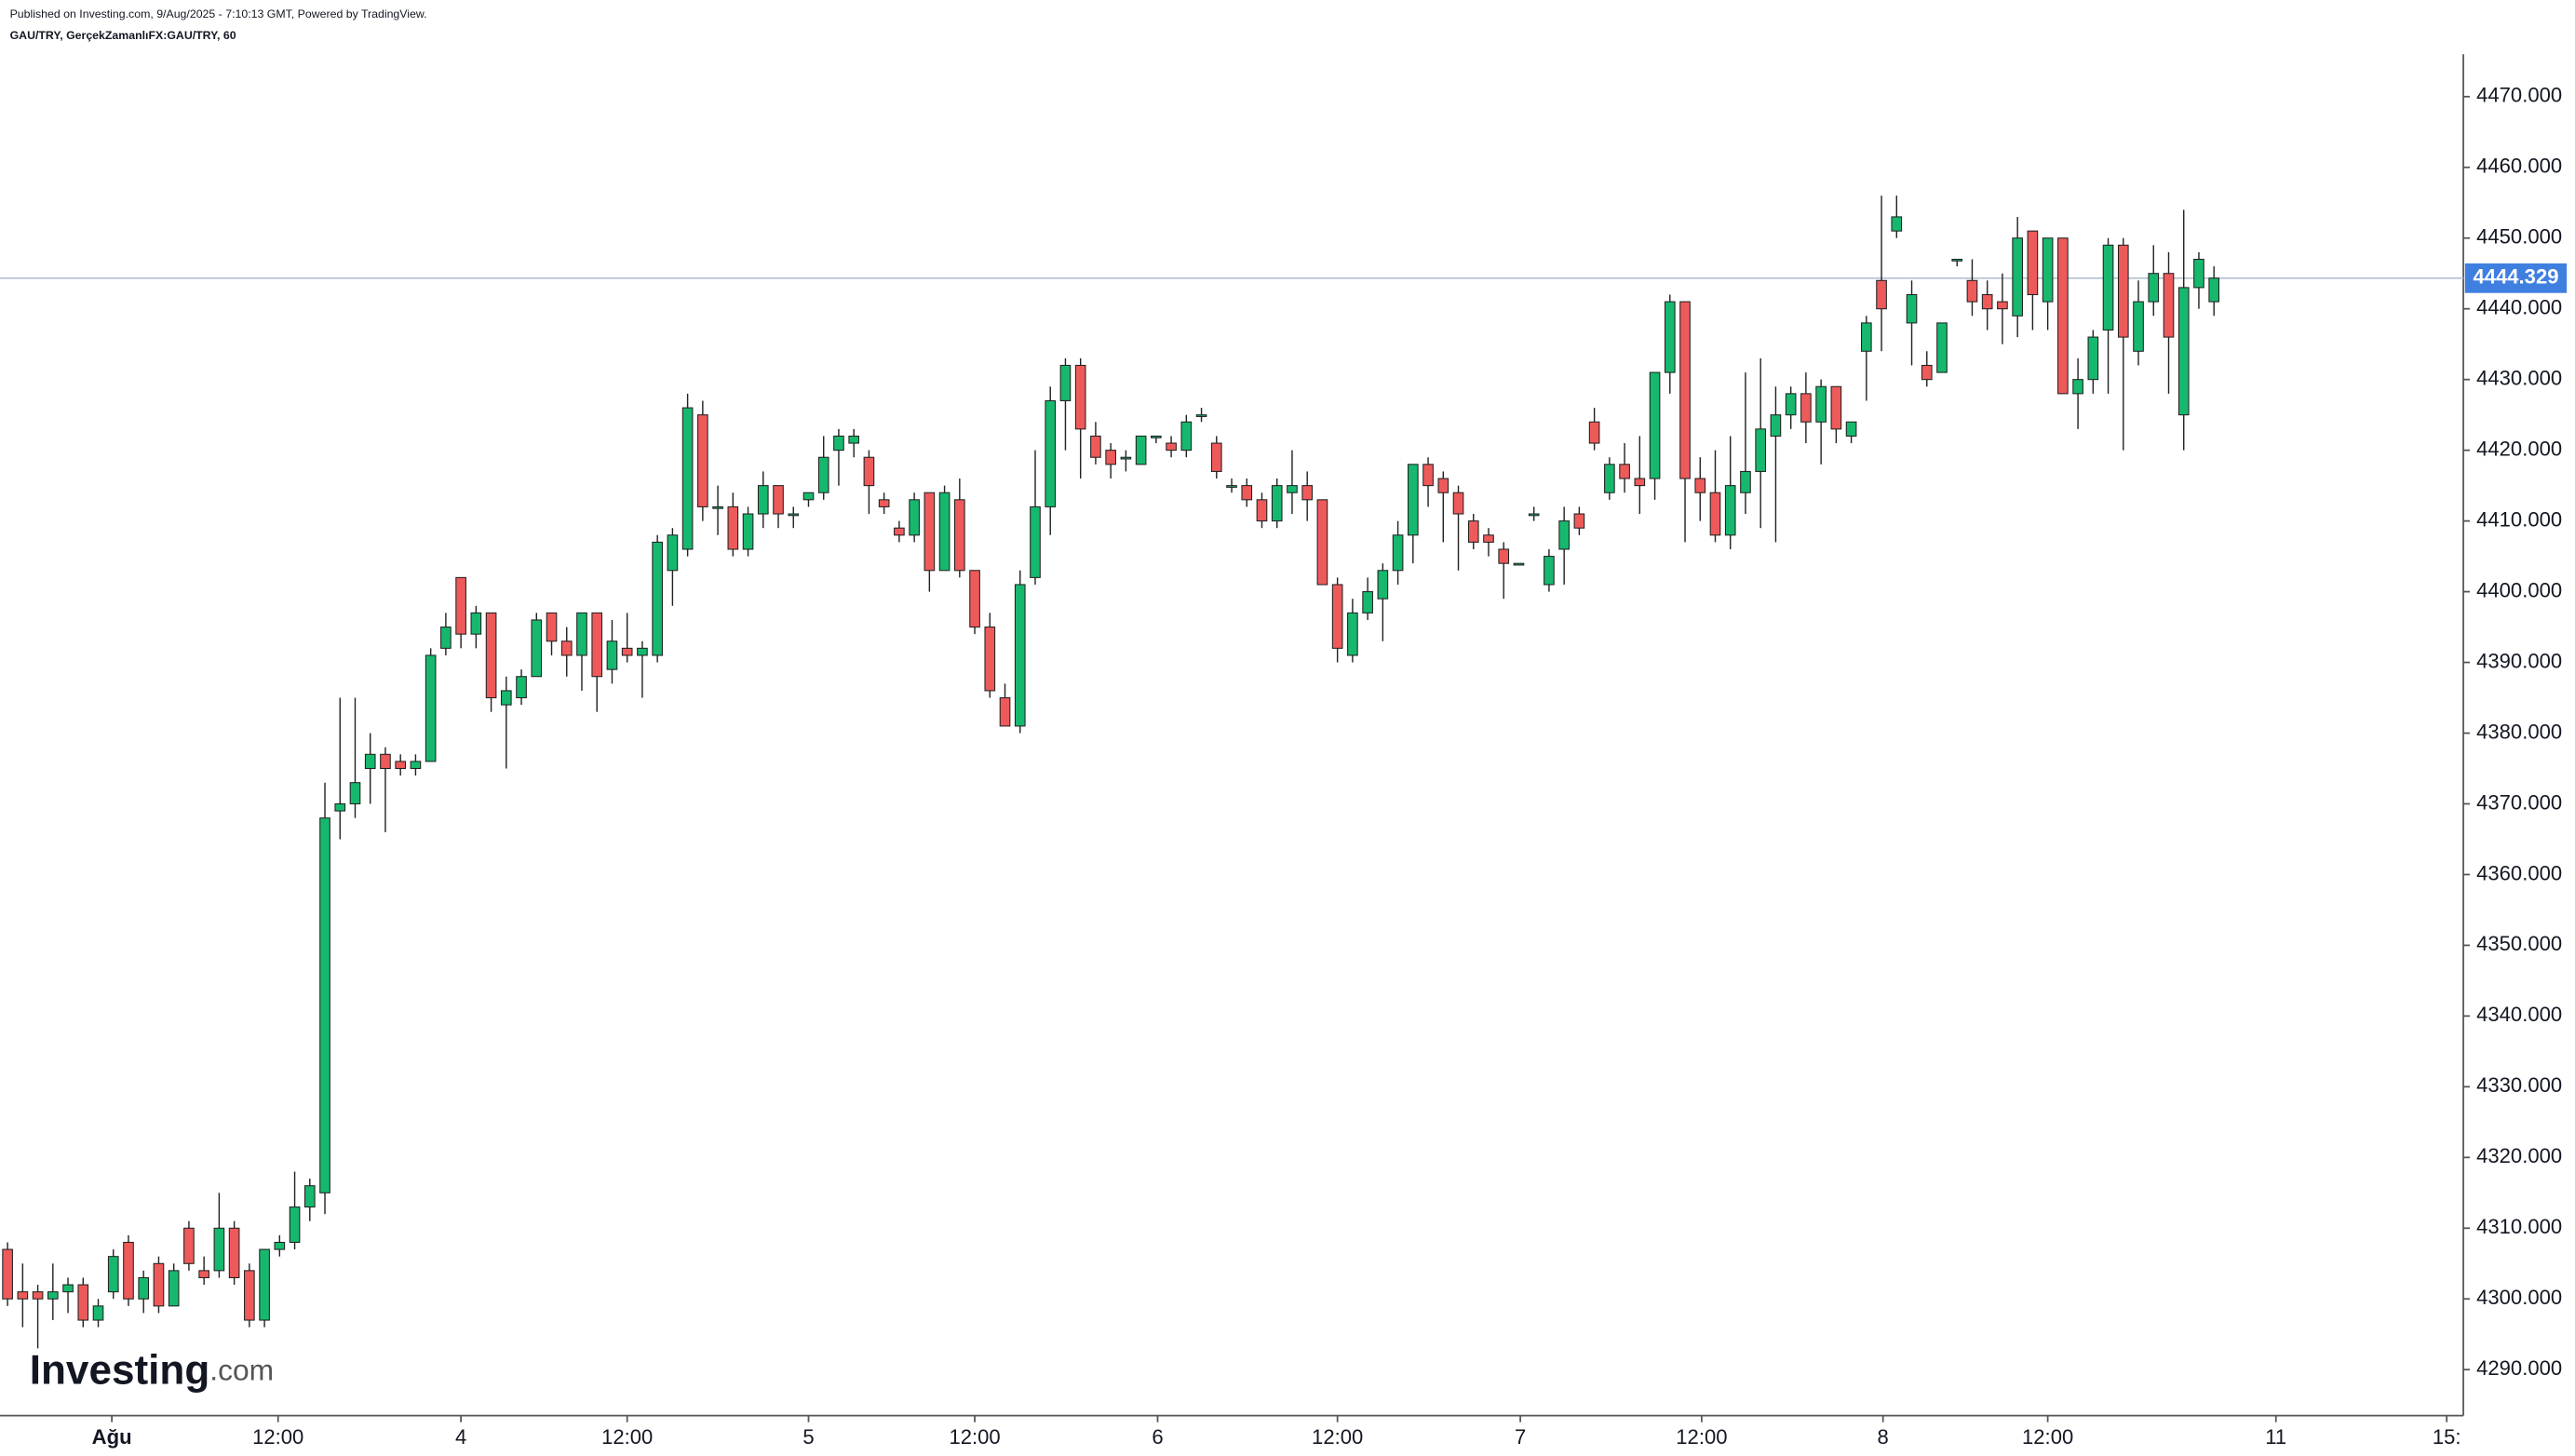 Image resolution: width=2575 pixels, height=1456 pixels. What do you see at coordinates (2519, 166) in the screenshot?
I see `y-tick-label: 4460.000` at bounding box center [2519, 166].